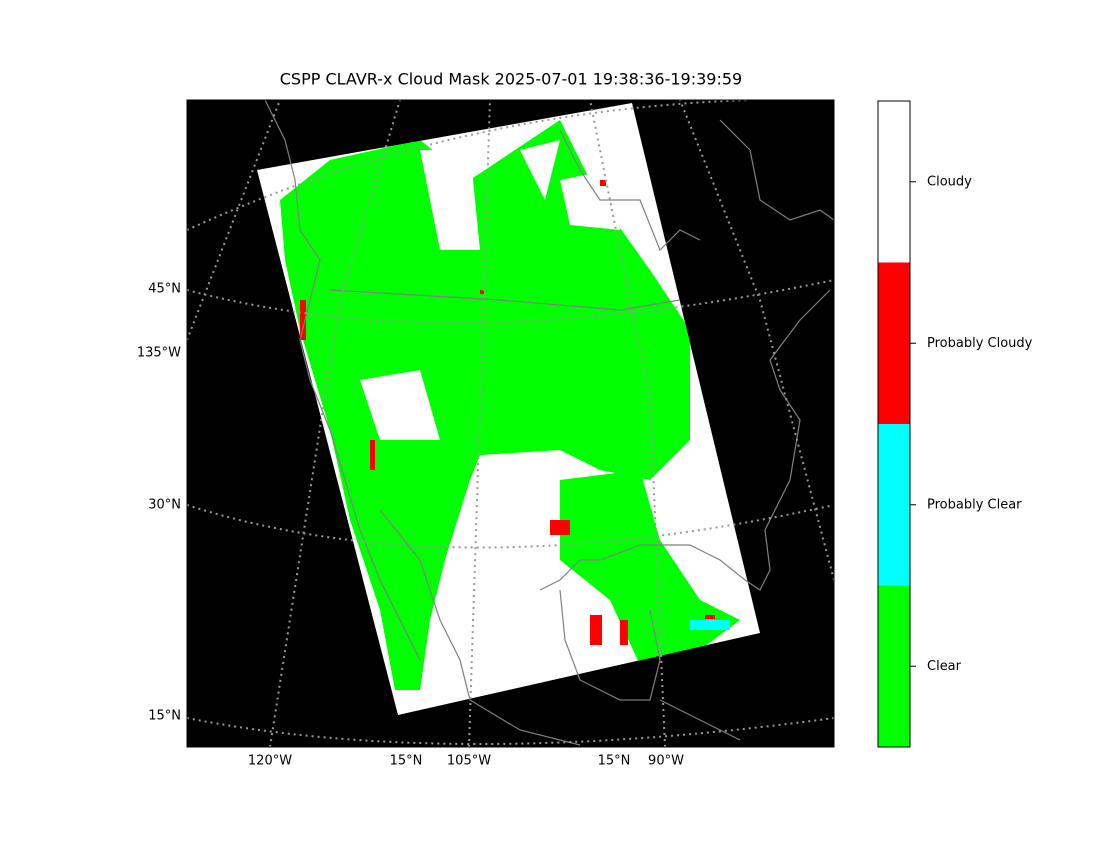 The image size is (1120, 844). Describe the element at coordinates (974, 504) in the screenshot. I see `colorbar-label: Probably Clear` at that location.